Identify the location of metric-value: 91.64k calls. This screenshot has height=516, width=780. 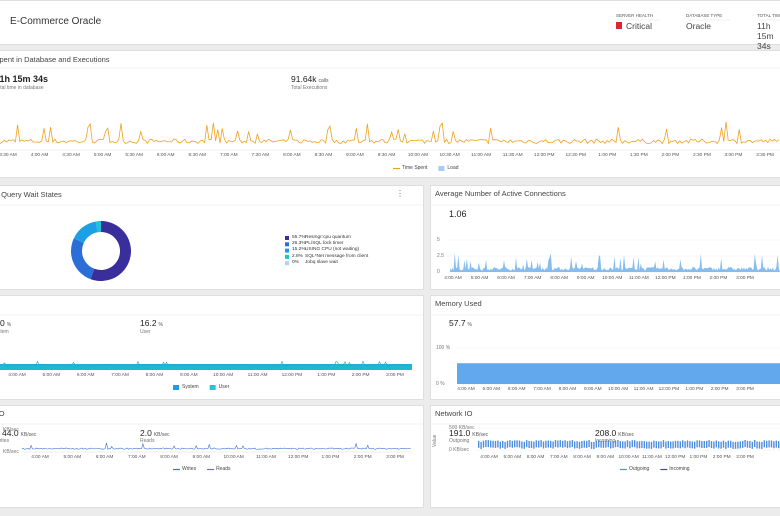
(310, 79).